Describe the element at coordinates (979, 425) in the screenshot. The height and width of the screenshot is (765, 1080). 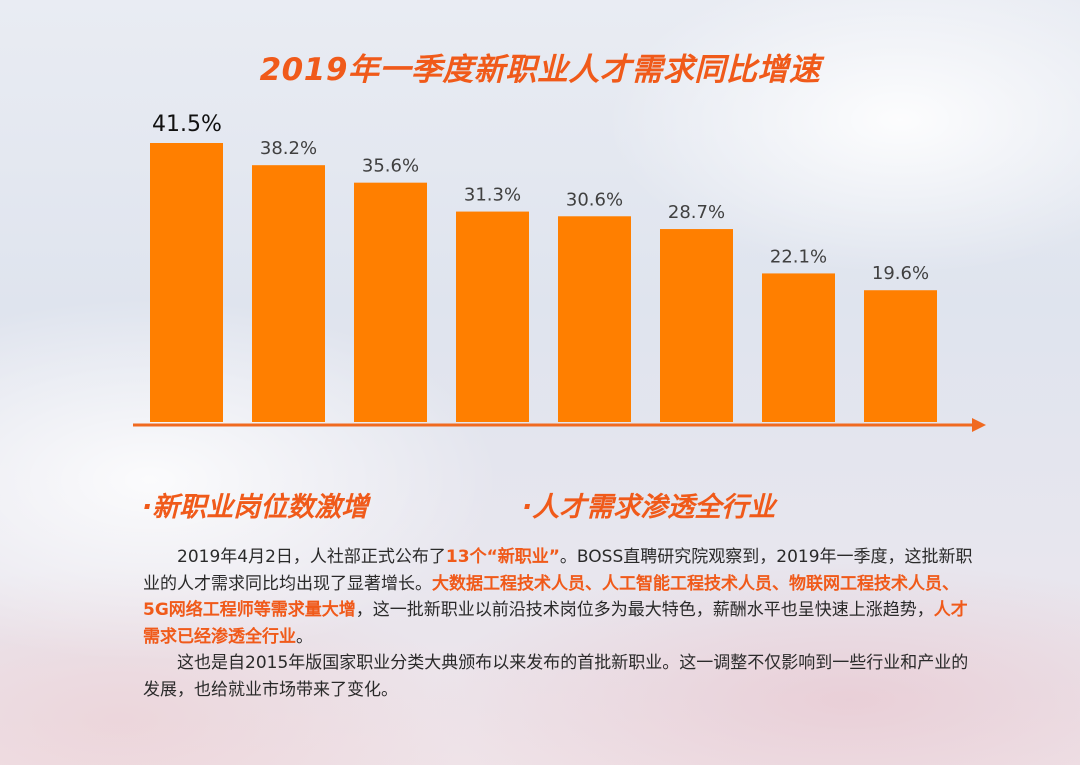
I see `x-axis-arrow-icon` at that location.